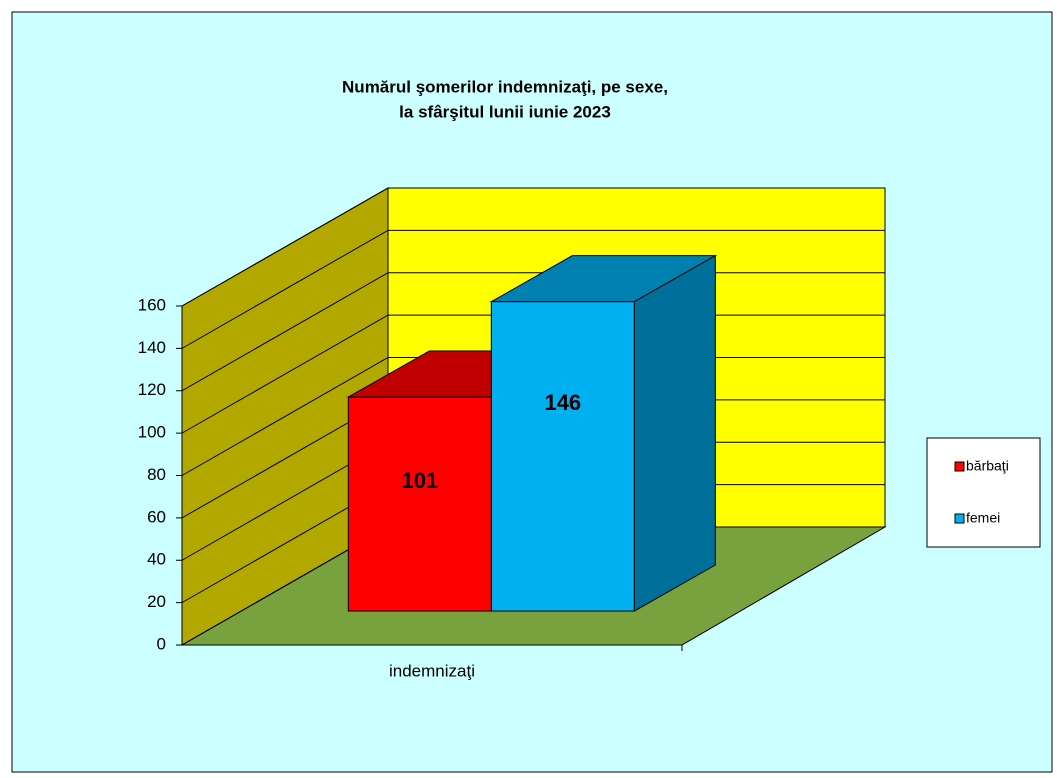 The width and height of the screenshot is (1057, 778). What do you see at coordinates (419, 480) in the screenshot?
I see `data-label: 101` at bounding box center [419, 480].